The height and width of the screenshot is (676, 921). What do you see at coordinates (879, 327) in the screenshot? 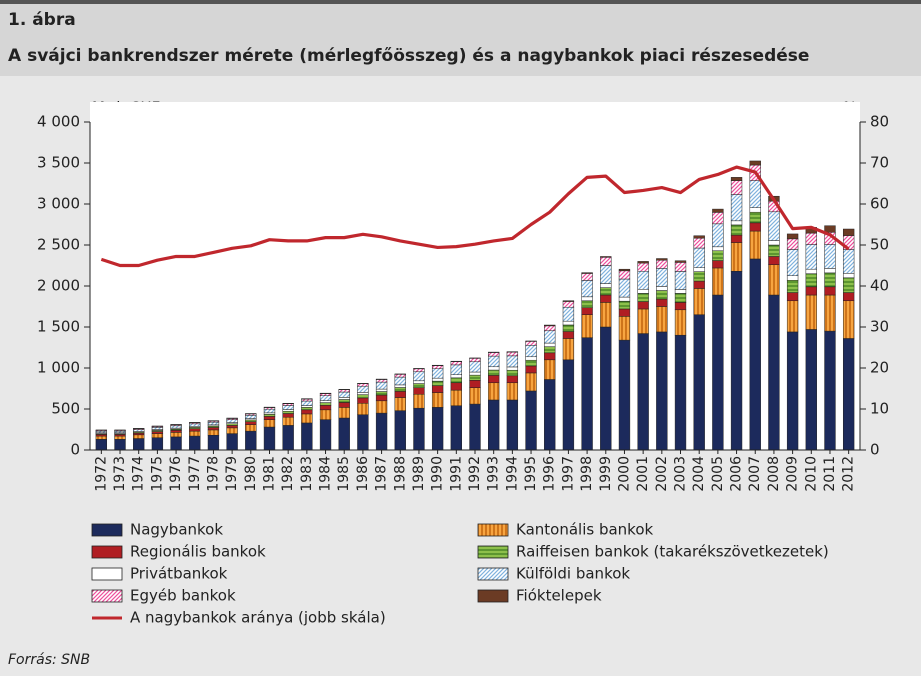
I see `y2-tick-label: 30` at bounding box center [879, 327].